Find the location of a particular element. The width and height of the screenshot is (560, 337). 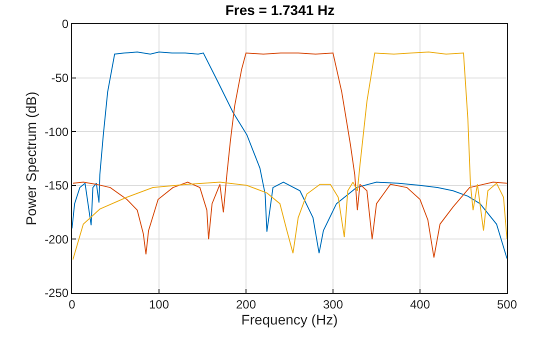

y-tick-label: -150 is located at coordinates (56, 185).